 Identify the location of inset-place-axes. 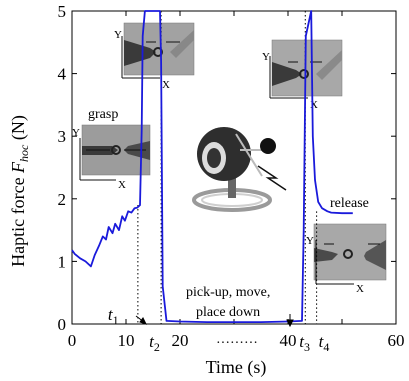
(288, 77).